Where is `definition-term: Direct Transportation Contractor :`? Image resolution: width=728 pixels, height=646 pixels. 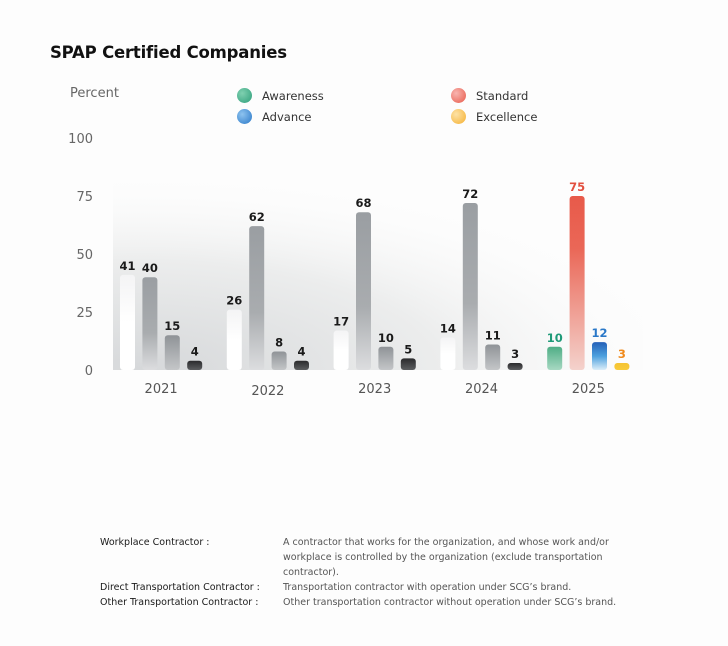 definition-term: Direct Transportation Contractor : is located at coordinates (180, 587).